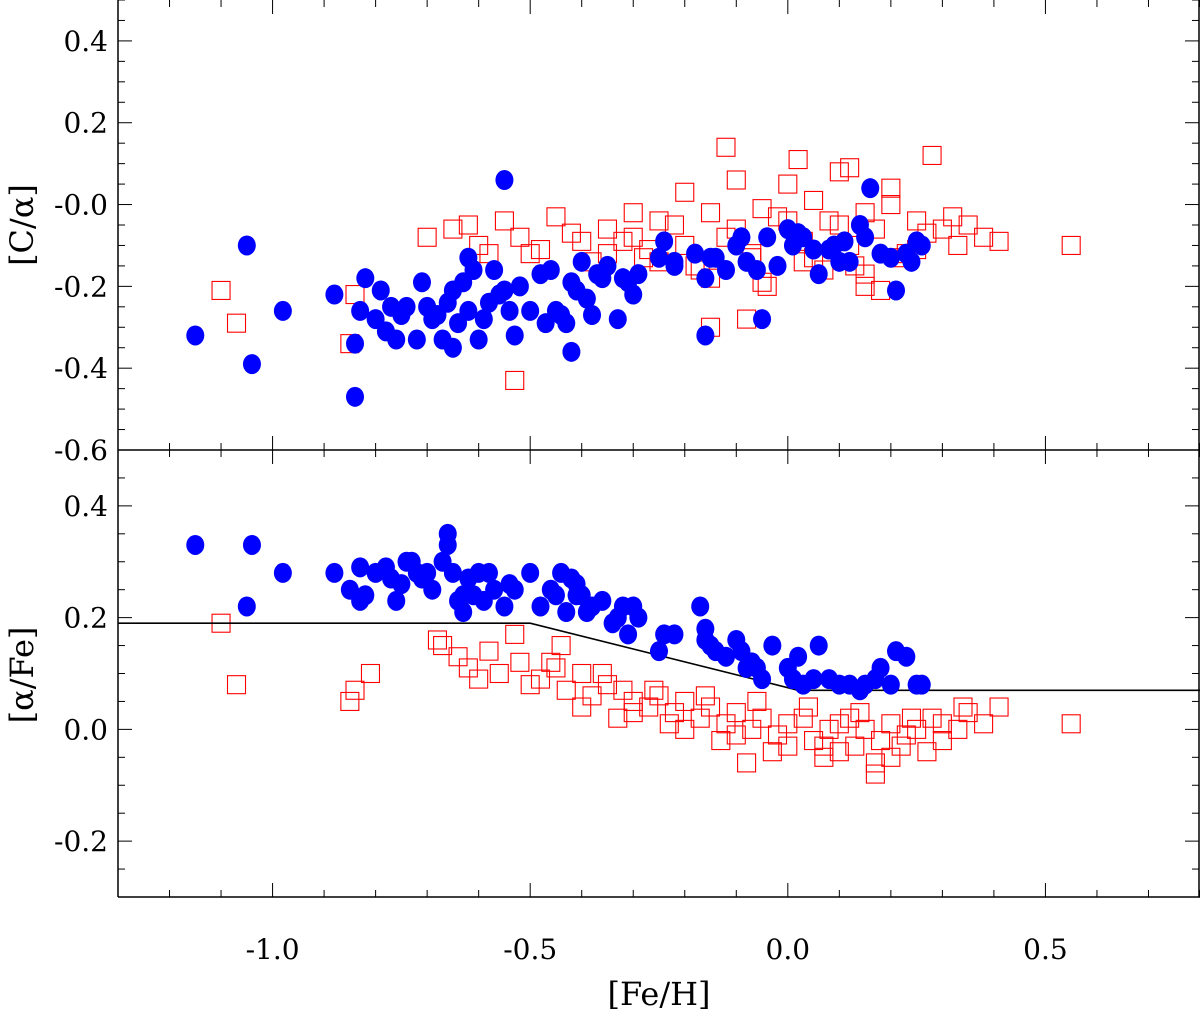 The image size is (1200, 1024). I want to click on y-tick-label: 0.0, so click(85, 729).